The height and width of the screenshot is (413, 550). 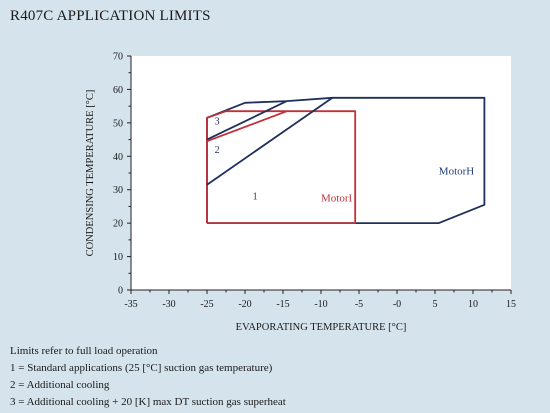 What do you see at coordinates (90, 173) in the screenshot?
I see `y-axis-label: CONDENSING TEMPERATURE [°C]` at bounding box center [90, 173].